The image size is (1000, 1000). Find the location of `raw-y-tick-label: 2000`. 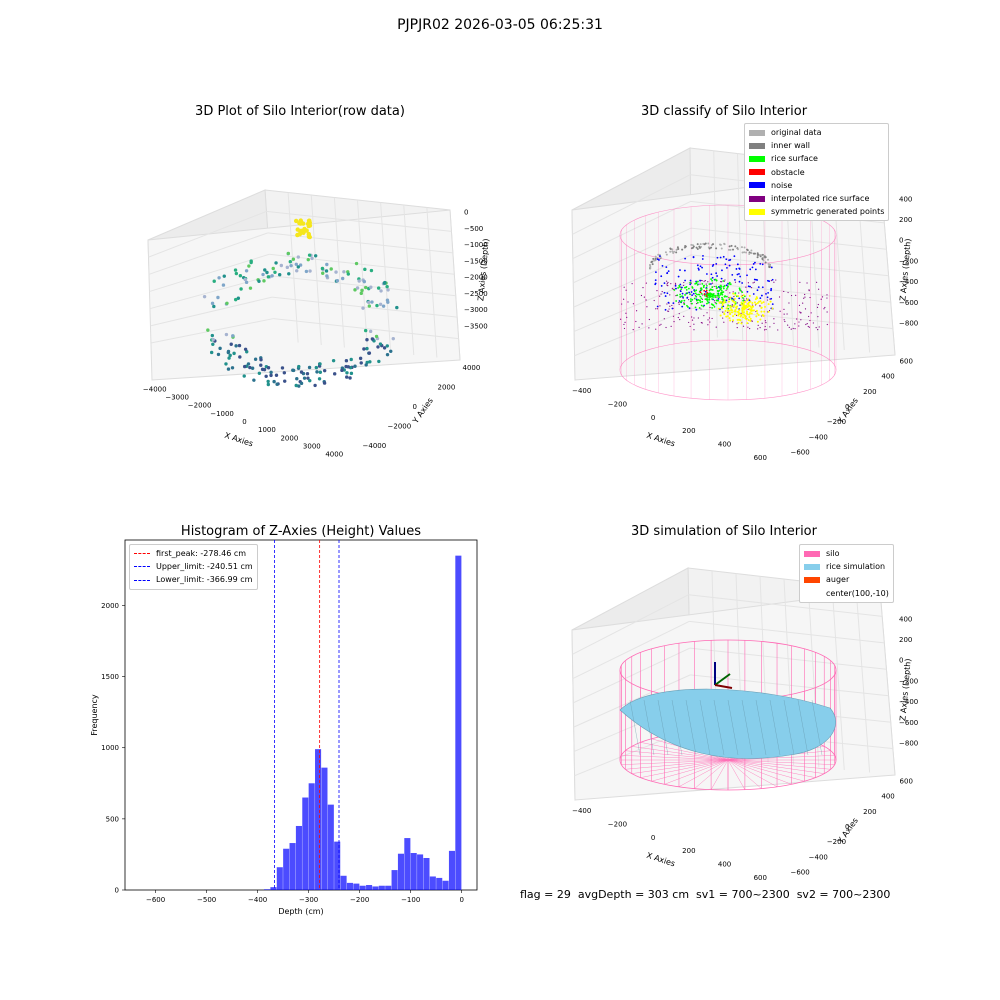

raw-y-tick-label: 2000 is located at coordinates (447, 387).